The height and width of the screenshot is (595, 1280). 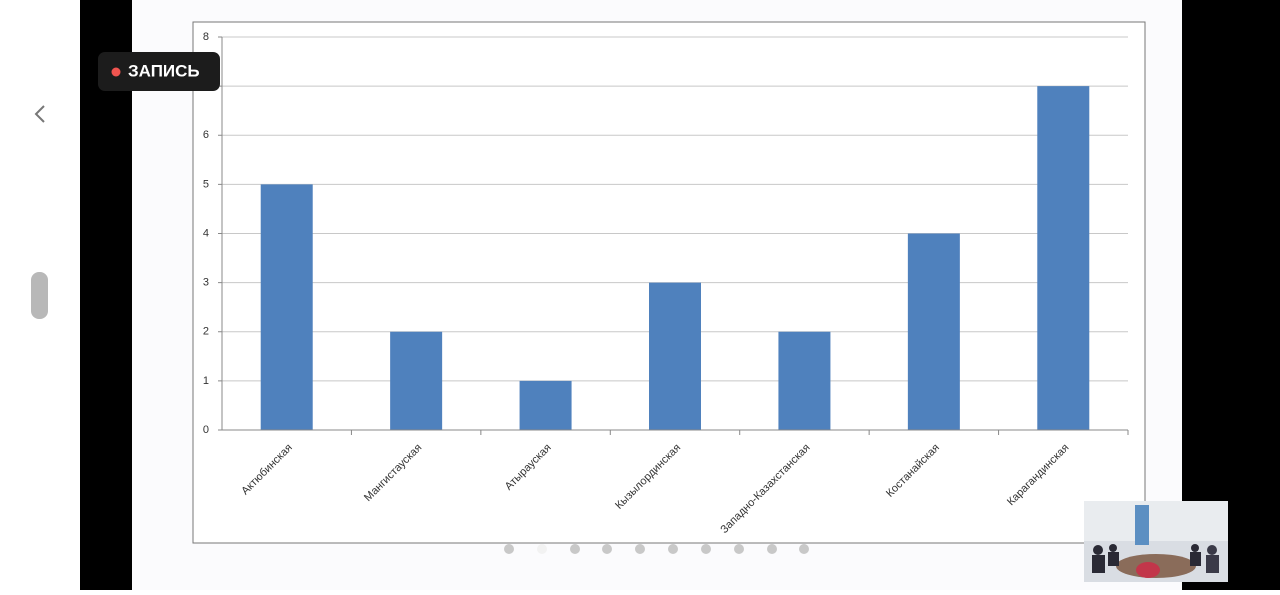 What do you see at coordinates (1231, 295) in the screenshot?
I see `letterbox-right` at bounding box center [1231, 295].